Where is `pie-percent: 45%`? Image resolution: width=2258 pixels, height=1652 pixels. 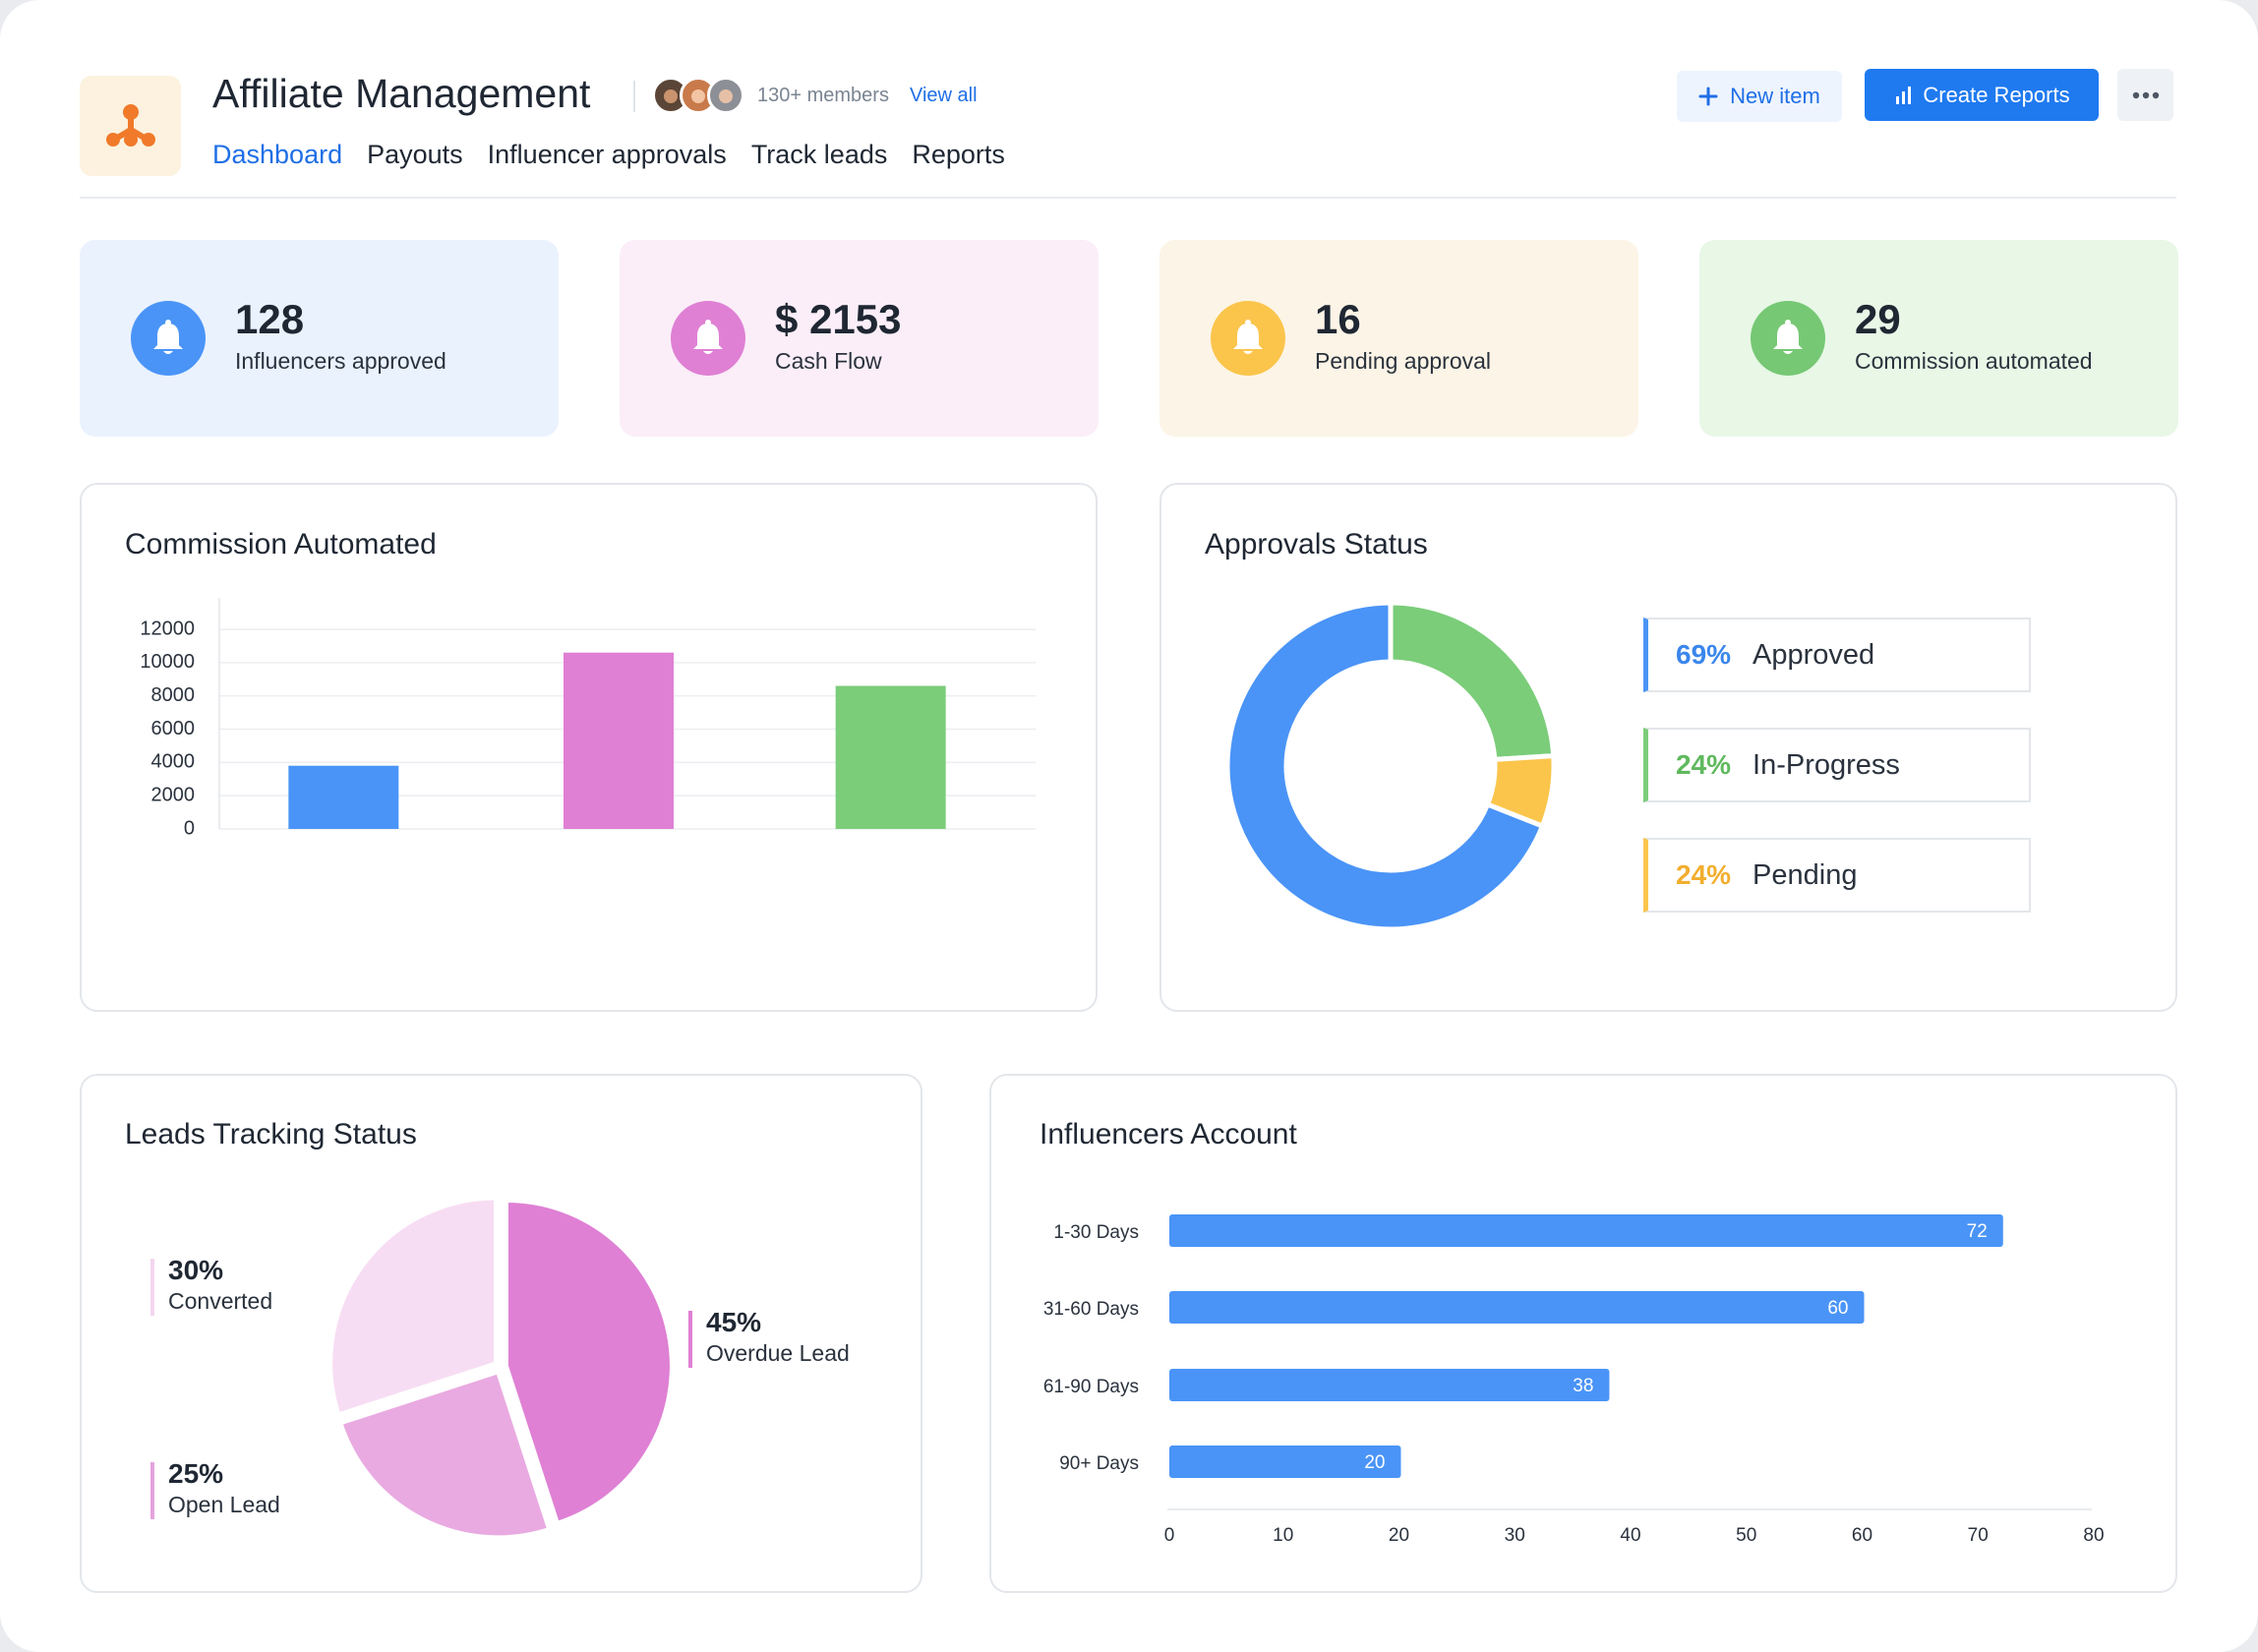
pie-percent: 45% is located at coordinates (734, 1322).